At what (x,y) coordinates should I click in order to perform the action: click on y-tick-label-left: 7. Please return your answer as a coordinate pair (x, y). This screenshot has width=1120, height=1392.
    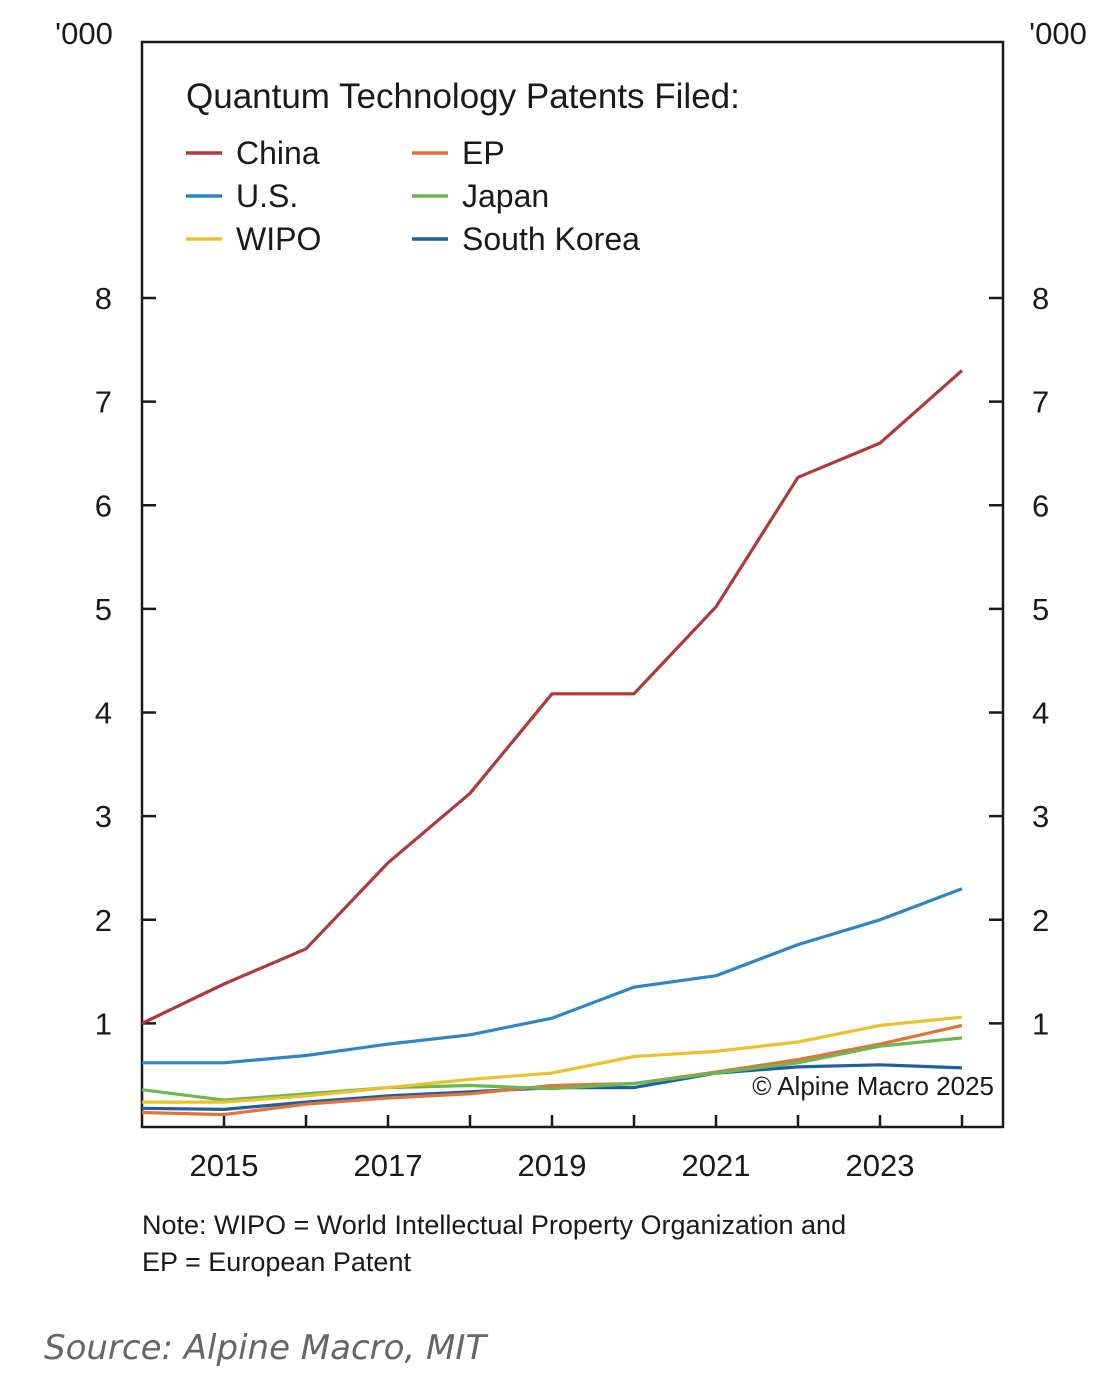
    Looking at the image, I should click on (103, 402).